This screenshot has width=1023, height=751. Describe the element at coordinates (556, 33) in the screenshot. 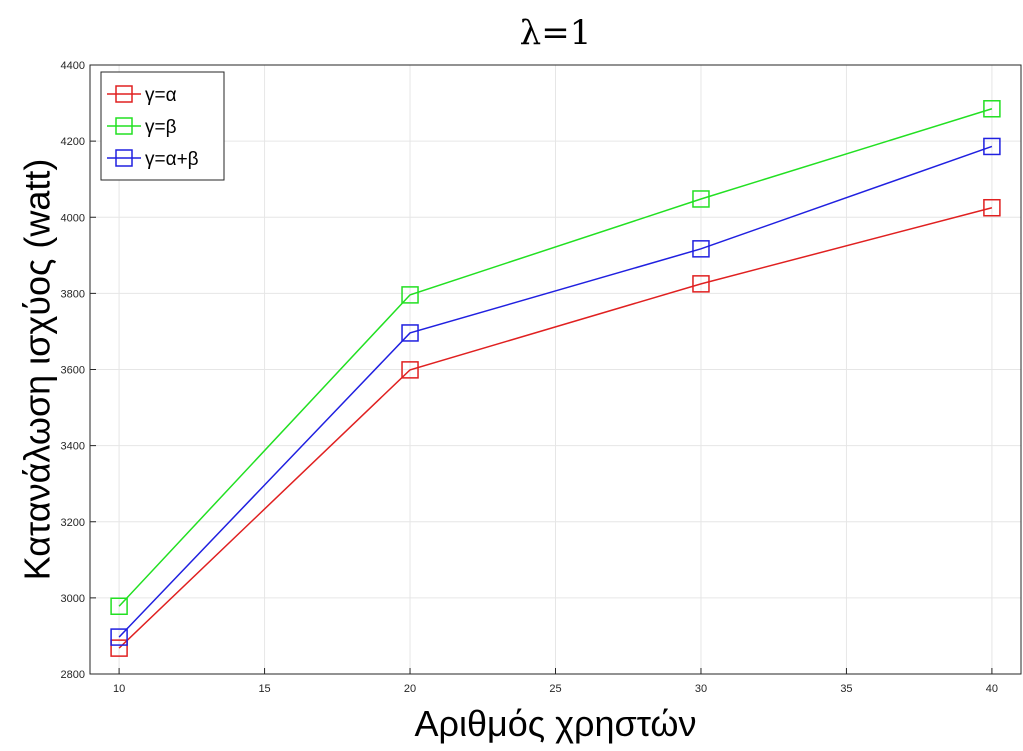

I see `chart-title: λ=1` at that location.